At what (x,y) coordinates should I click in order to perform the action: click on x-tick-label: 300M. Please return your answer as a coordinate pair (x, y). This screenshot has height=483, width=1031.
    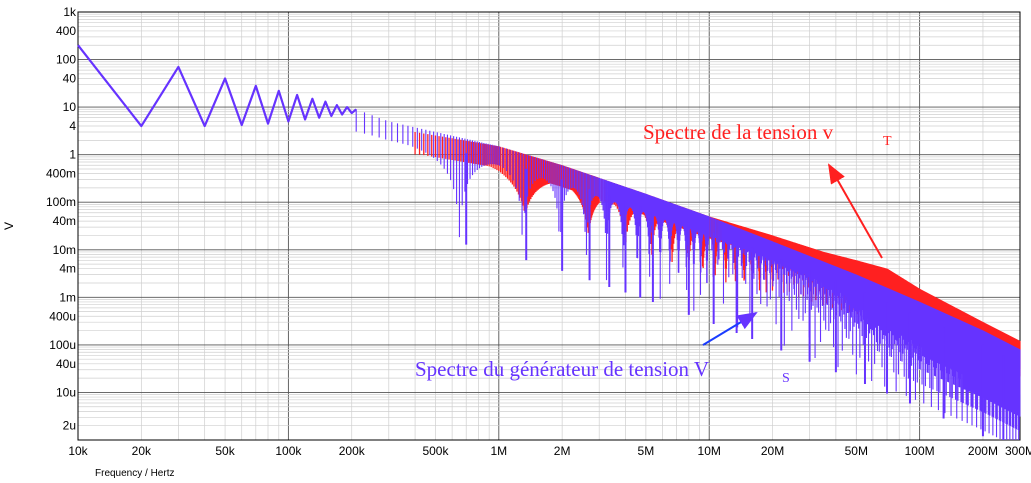
    Looking at the image, I should click on (1018, 451).